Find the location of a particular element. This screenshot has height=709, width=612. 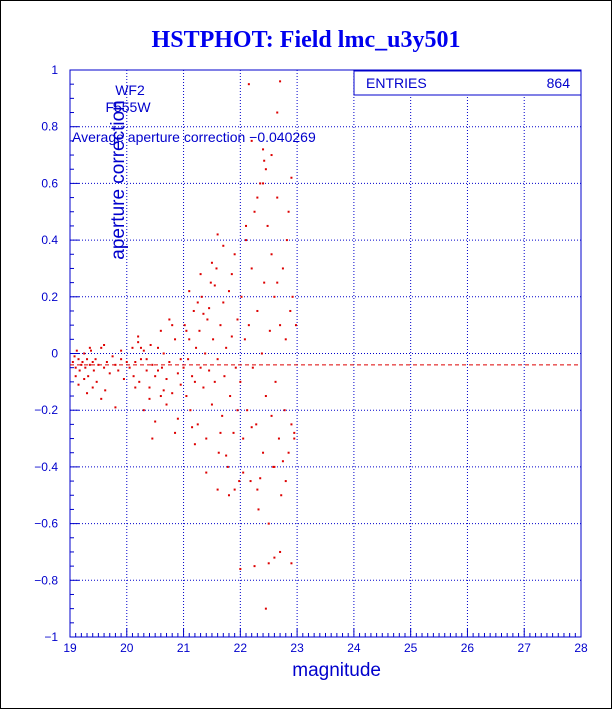

chart-title: HSTPHOT: Field lmc_u3y501 is located at coordinates (306, 40).